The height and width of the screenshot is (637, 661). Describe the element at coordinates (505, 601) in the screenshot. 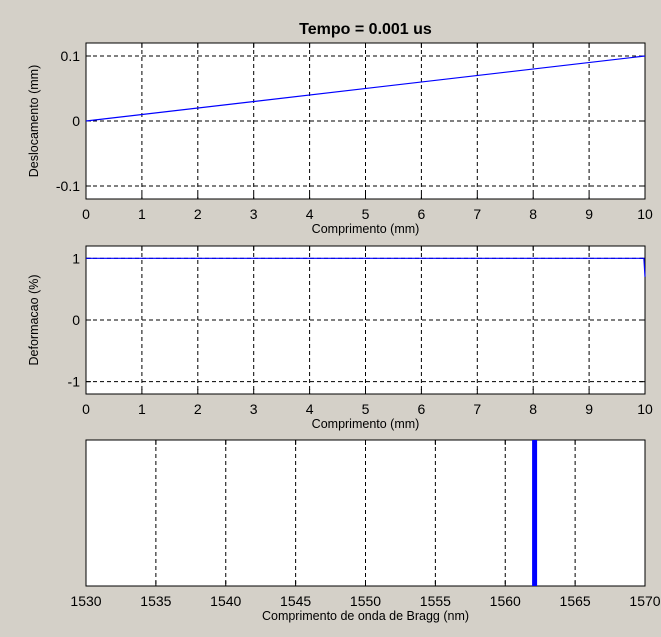

I see `x-tick-label: 1560` at that location.